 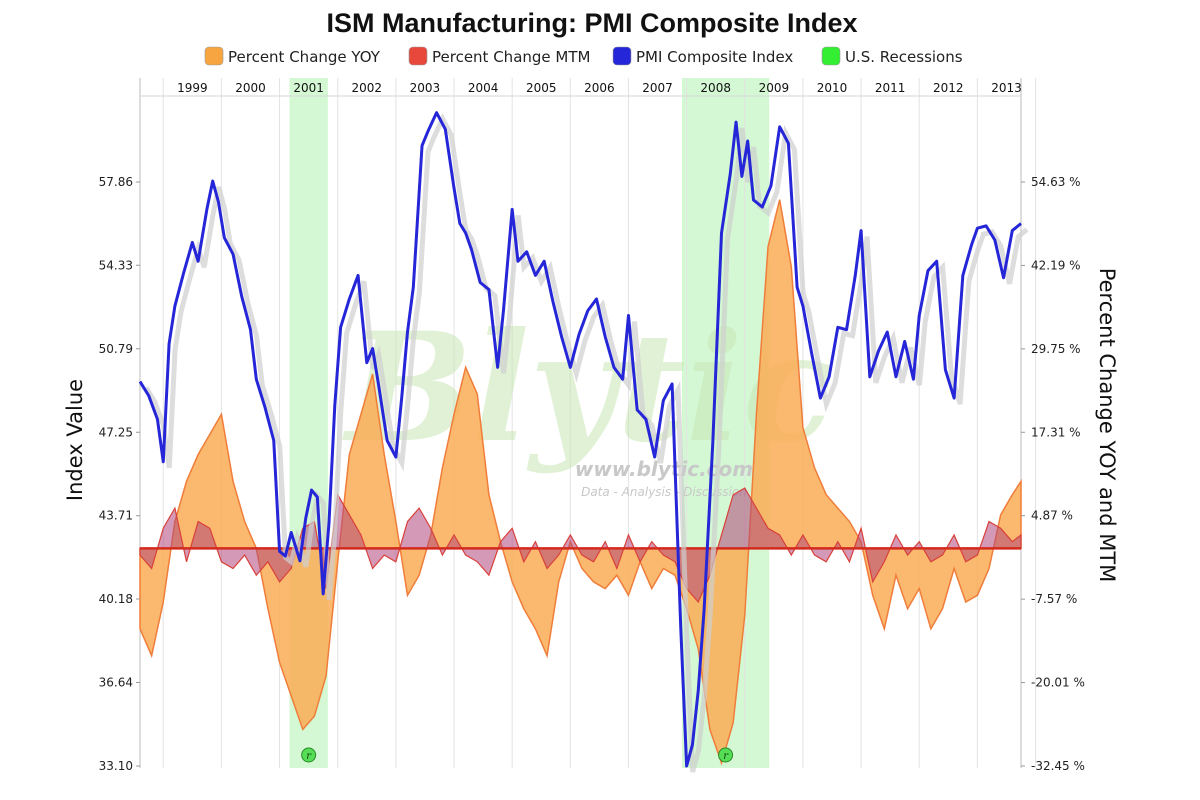 What do you see at coordinates (1058, 683) in the screenshot?
I see `right-tick-label: -20.01 %` at bounding box center [1058, 683].